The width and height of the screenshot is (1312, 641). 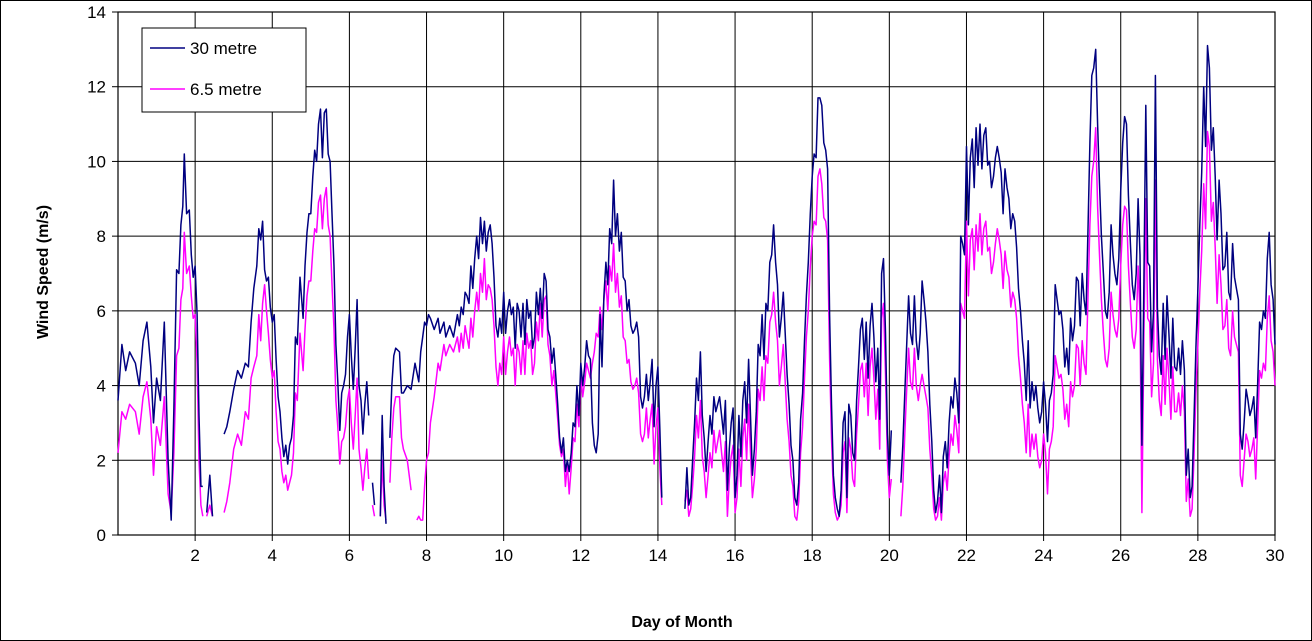 What do you see at coordinates (226, 89) in the screenshot?
I see `legend-label-6-5m: 6.5 metre` at bounding box center [226, 89].